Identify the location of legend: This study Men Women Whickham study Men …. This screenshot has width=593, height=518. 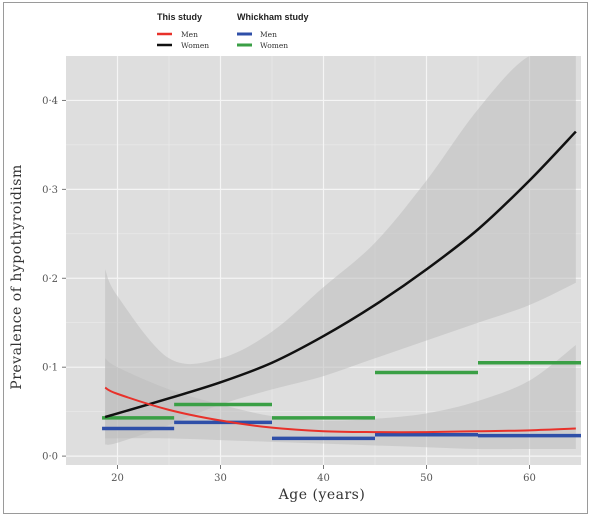
(233, 31).